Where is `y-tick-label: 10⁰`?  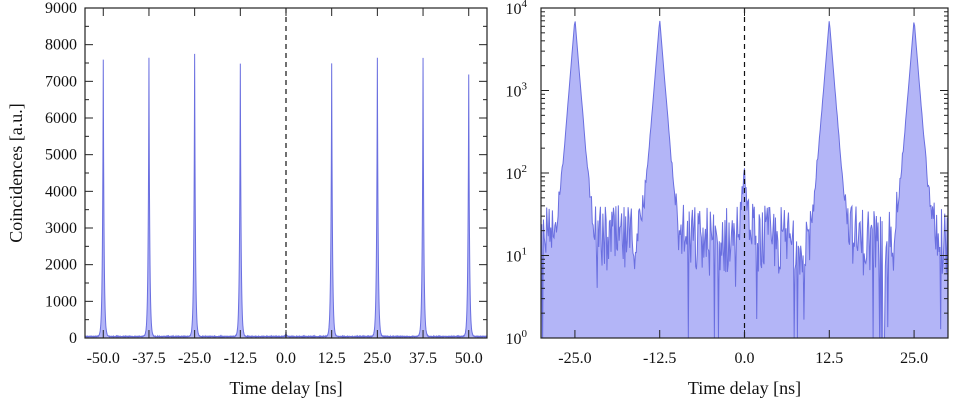 y-tick-label: 10⁰ is located at coordinates (517, 338).